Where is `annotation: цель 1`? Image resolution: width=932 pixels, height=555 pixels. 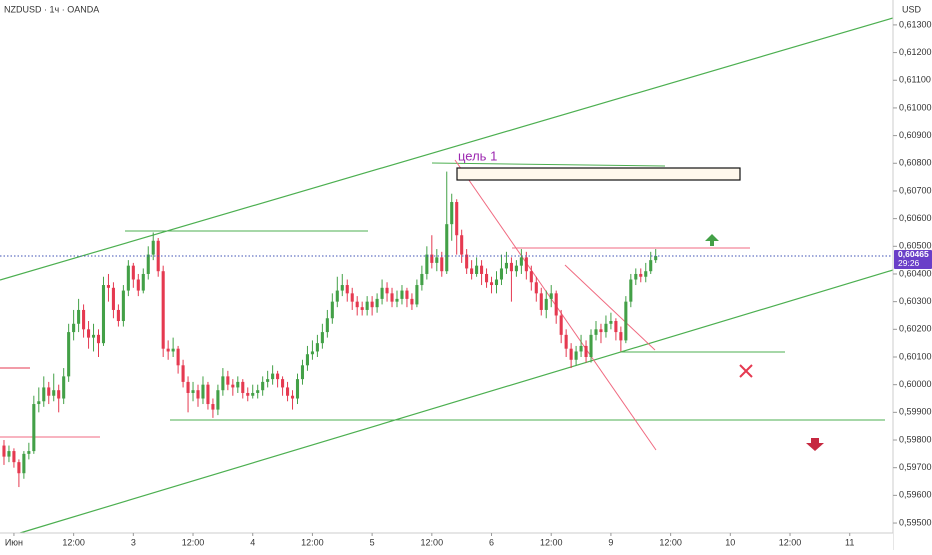
annotation: цель 1 is located at coordinates (477, 155).